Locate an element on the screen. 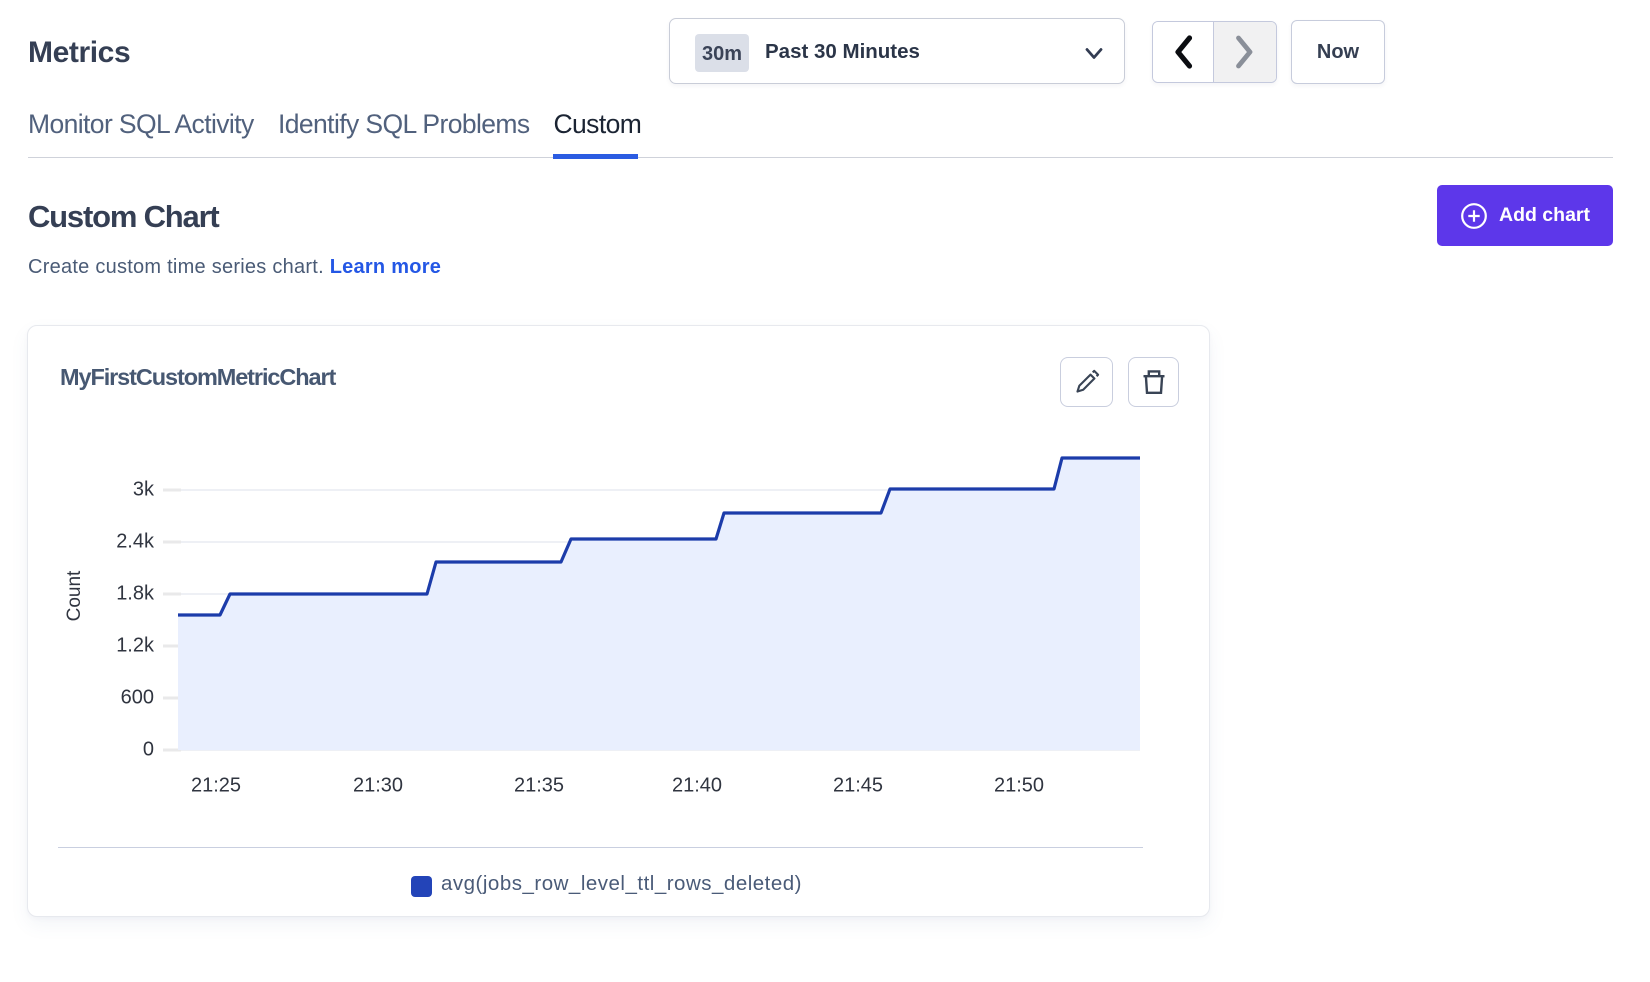 The width and height of the screenshot is (1650, 982). svg-text: 21:40 is located at coordinates (697, 786).